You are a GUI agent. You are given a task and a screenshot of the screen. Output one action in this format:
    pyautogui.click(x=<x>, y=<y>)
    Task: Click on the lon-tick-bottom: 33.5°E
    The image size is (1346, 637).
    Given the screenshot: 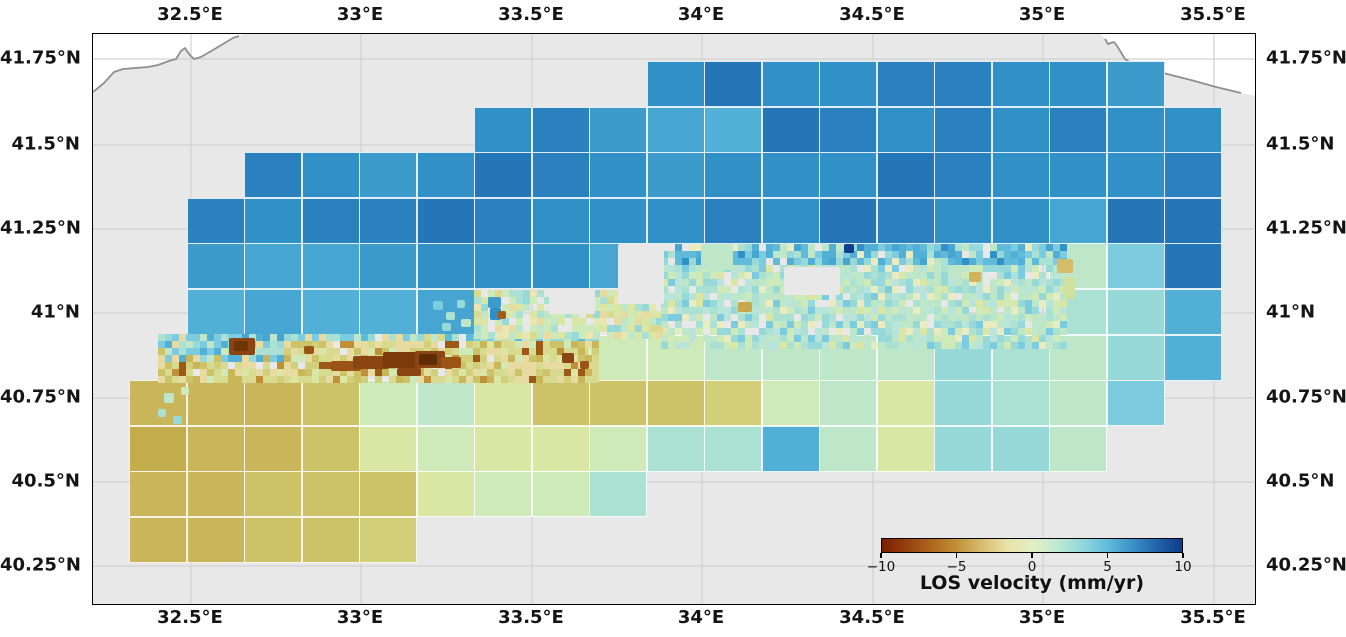 What is the action you would take?
    pyautogui.click(x=531, y=617)
    